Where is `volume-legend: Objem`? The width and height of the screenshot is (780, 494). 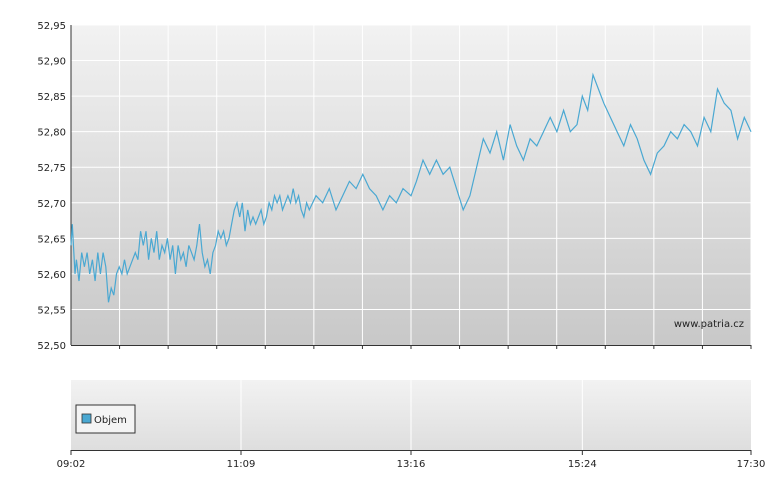 volume-legend: Objem is located at coordinates (105, 419).